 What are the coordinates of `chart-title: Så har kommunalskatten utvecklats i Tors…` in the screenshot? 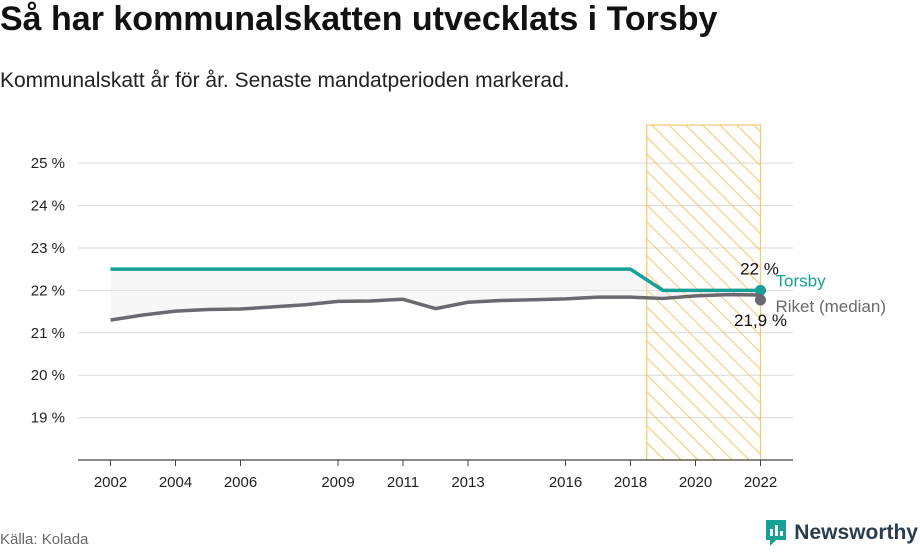 It's located at (359, 19).